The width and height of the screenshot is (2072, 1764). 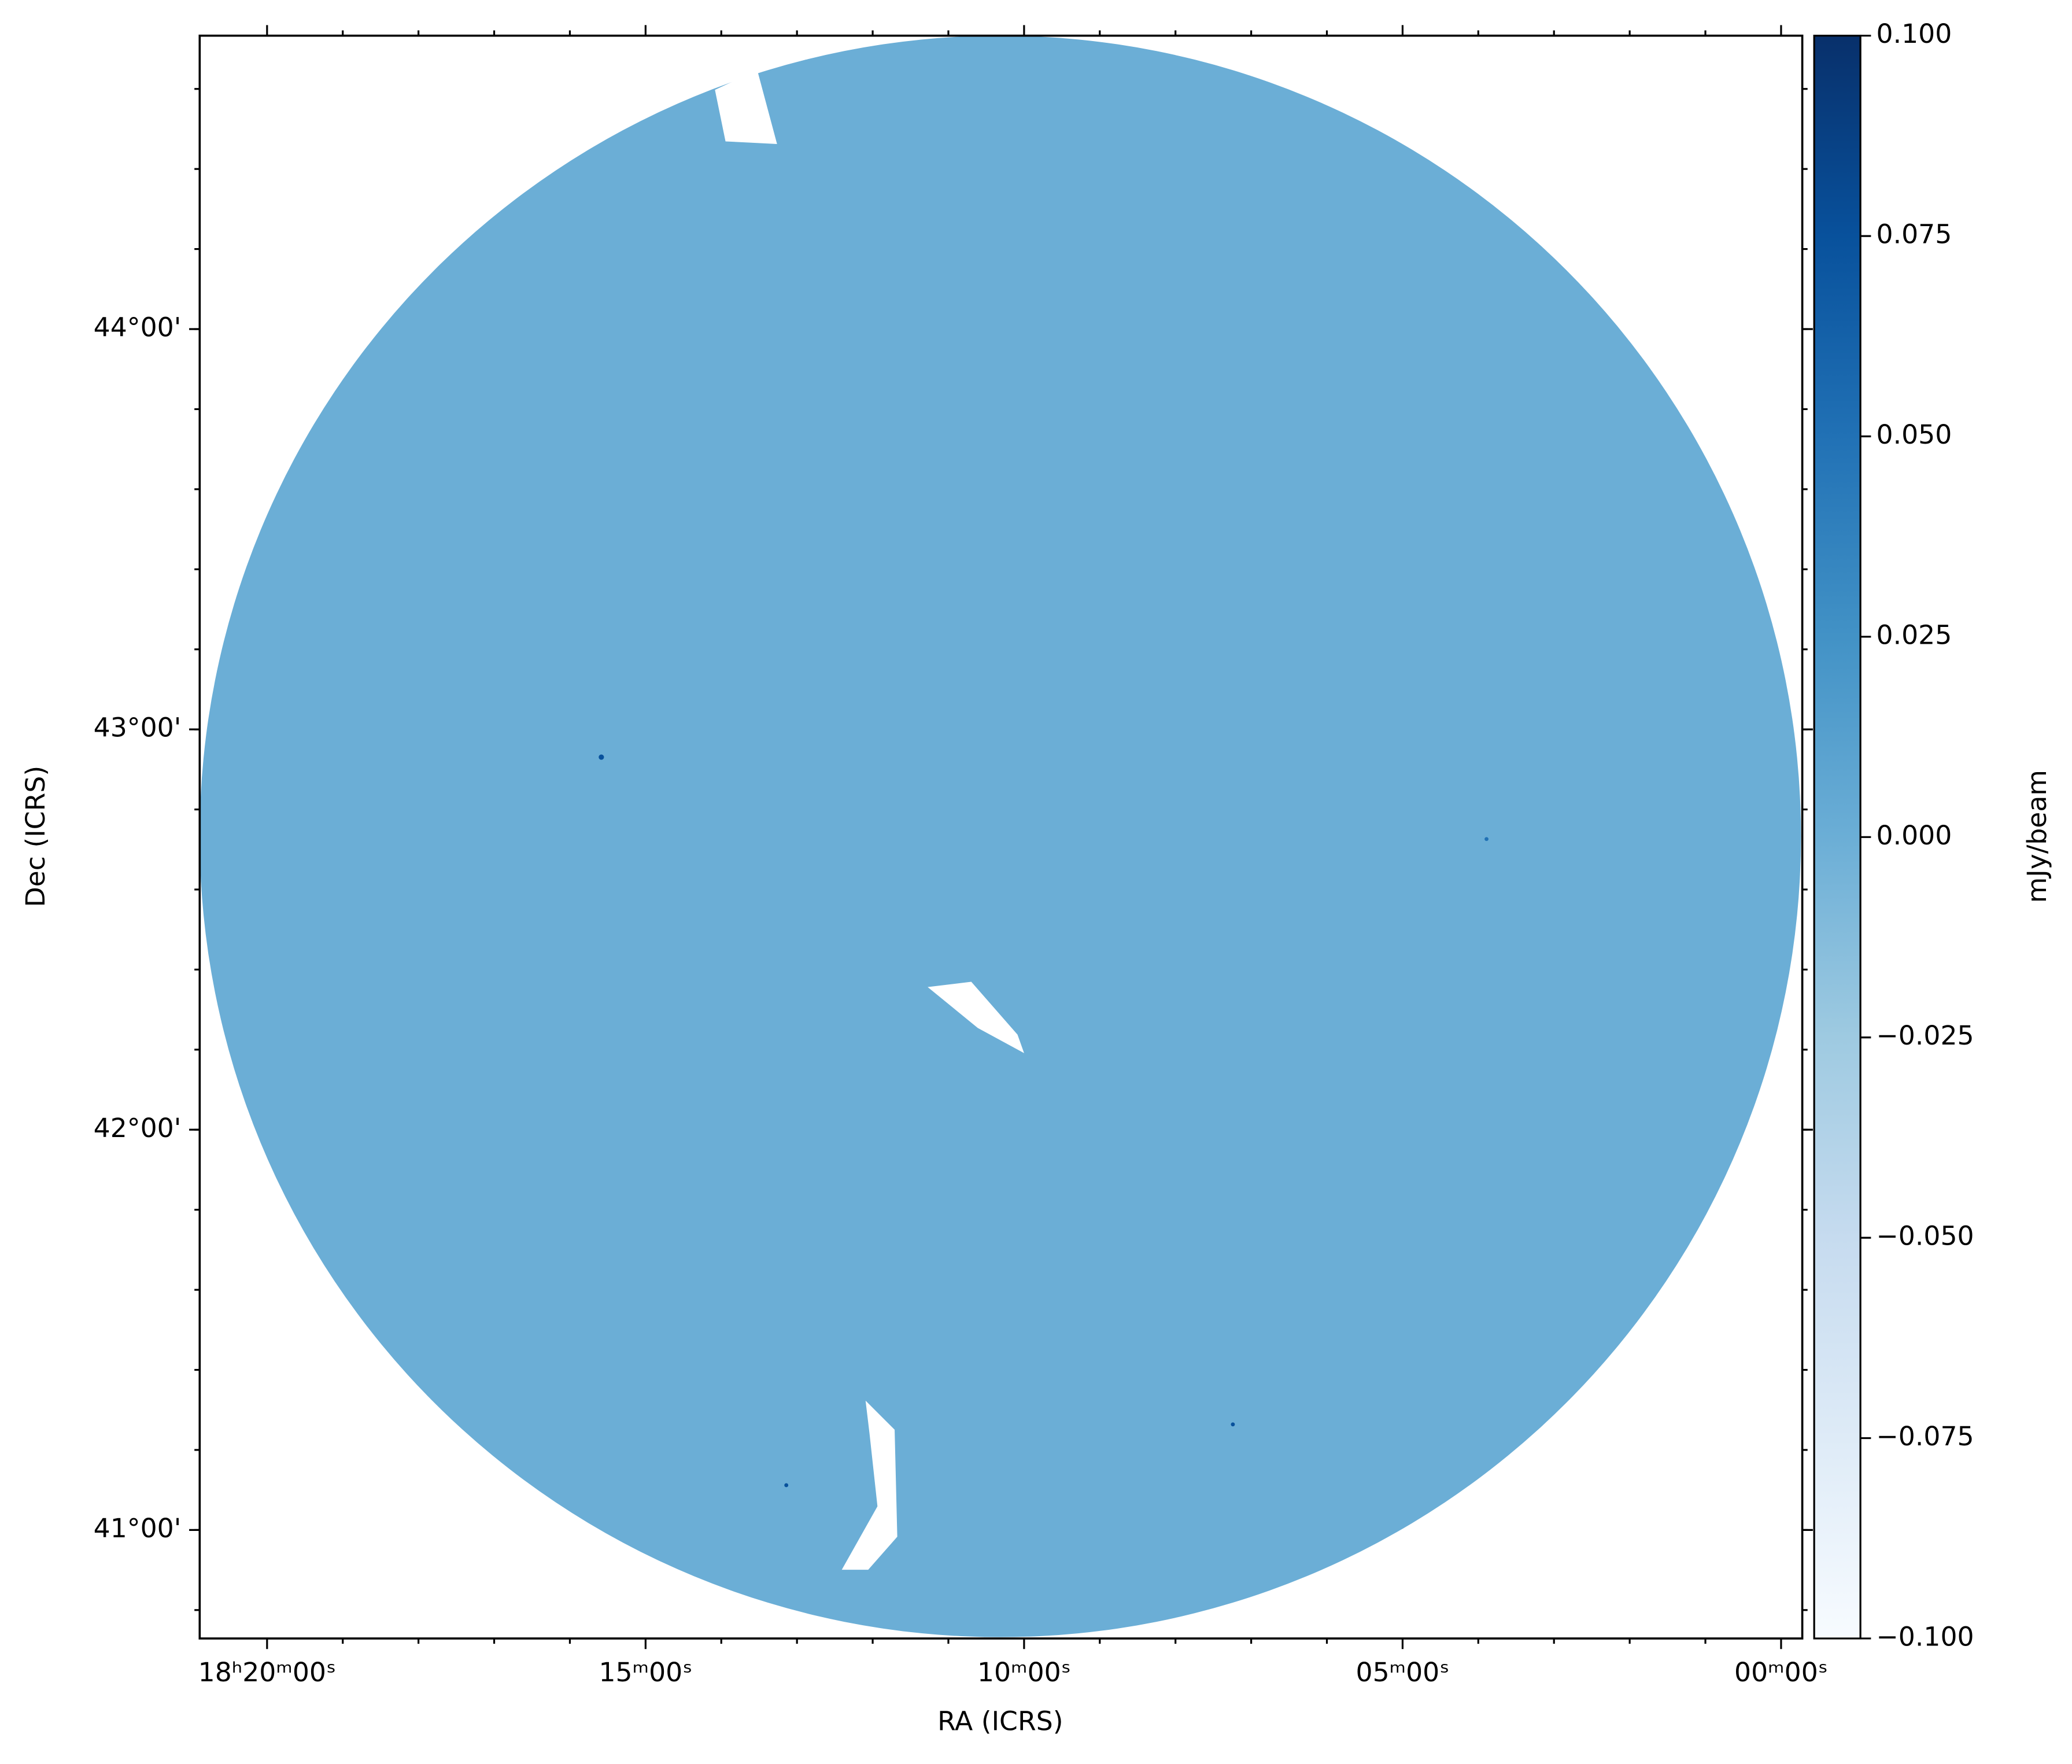 What do you see at coordinates (138, 728) in the screenshot?
I see `y-tick-label: 43°00'` at bounding box center [138, 728].